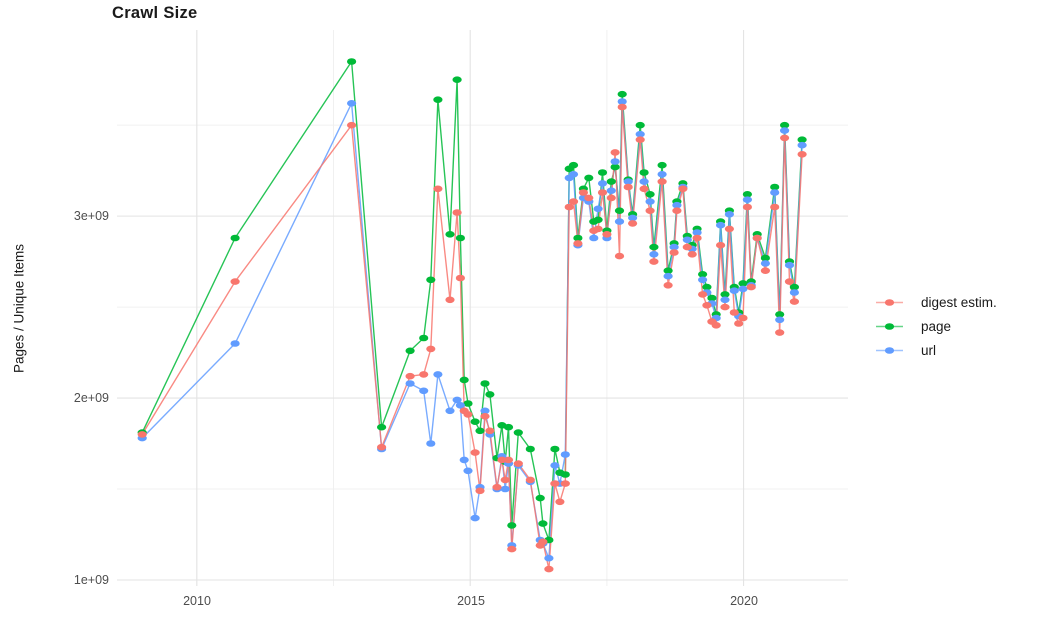 The width and height of the screenshot is (1059, 639). I want to click on legend-item-digestestim: digest estim., so click(935, 302).